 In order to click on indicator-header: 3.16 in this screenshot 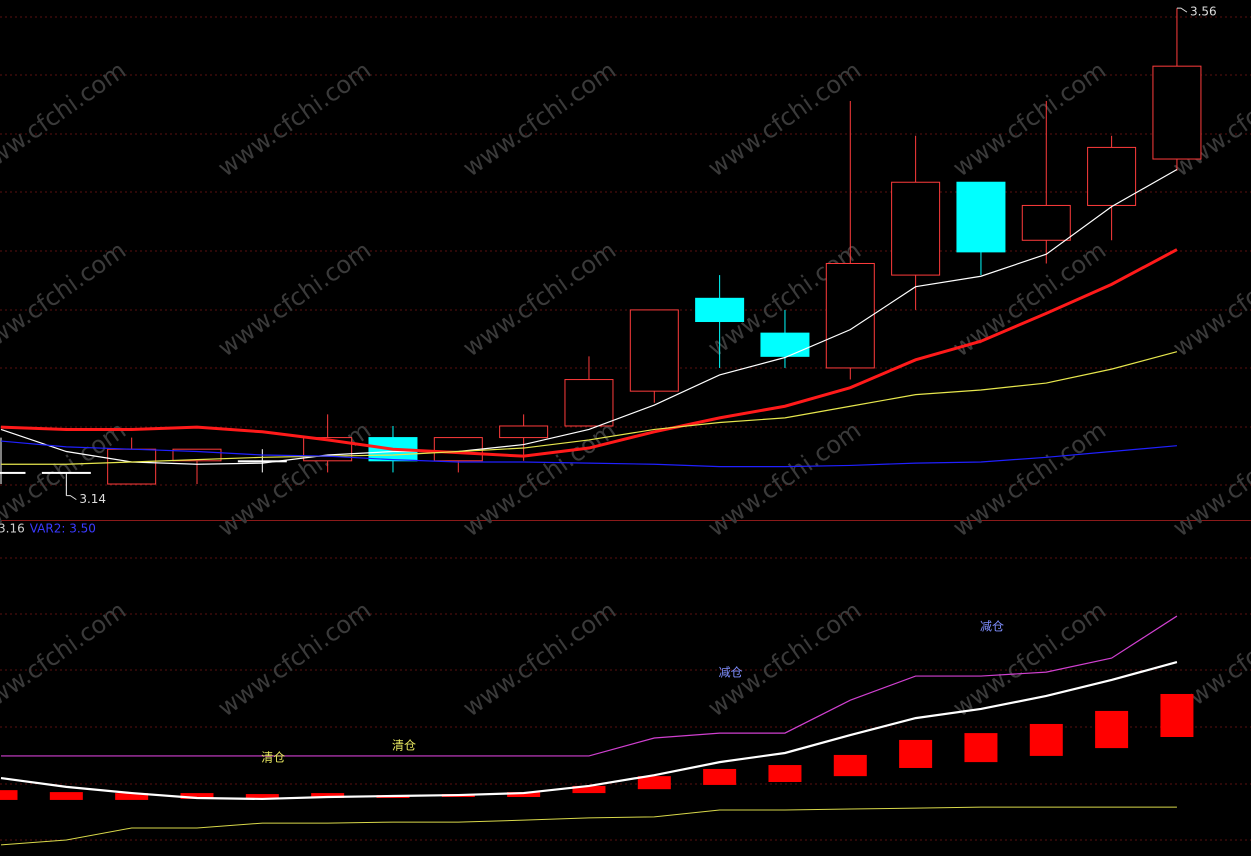, I will do `click(12, 529)`.